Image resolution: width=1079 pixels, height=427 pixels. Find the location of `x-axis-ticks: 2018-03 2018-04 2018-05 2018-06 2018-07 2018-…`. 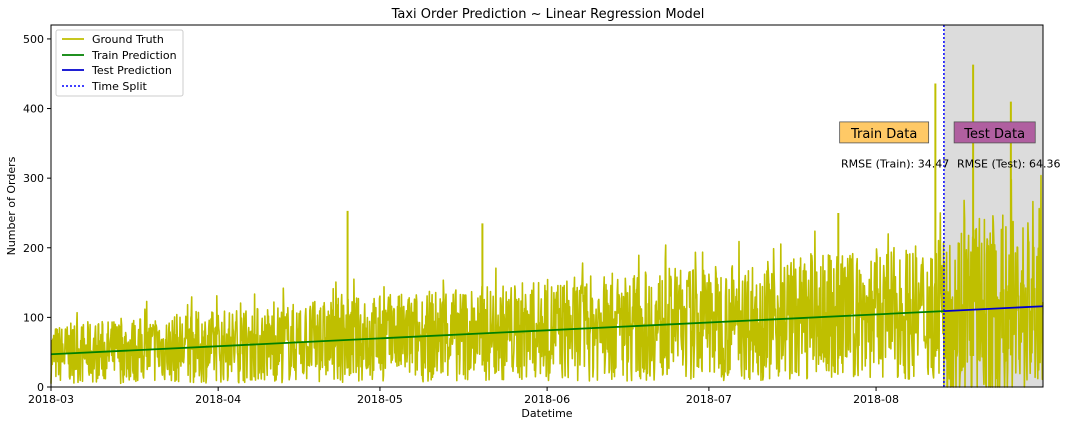

x-axis-ticks: 2018-03 2018-04 2018-05 2018-06 2018-07 2018-… is located at coordinates (463, 396).